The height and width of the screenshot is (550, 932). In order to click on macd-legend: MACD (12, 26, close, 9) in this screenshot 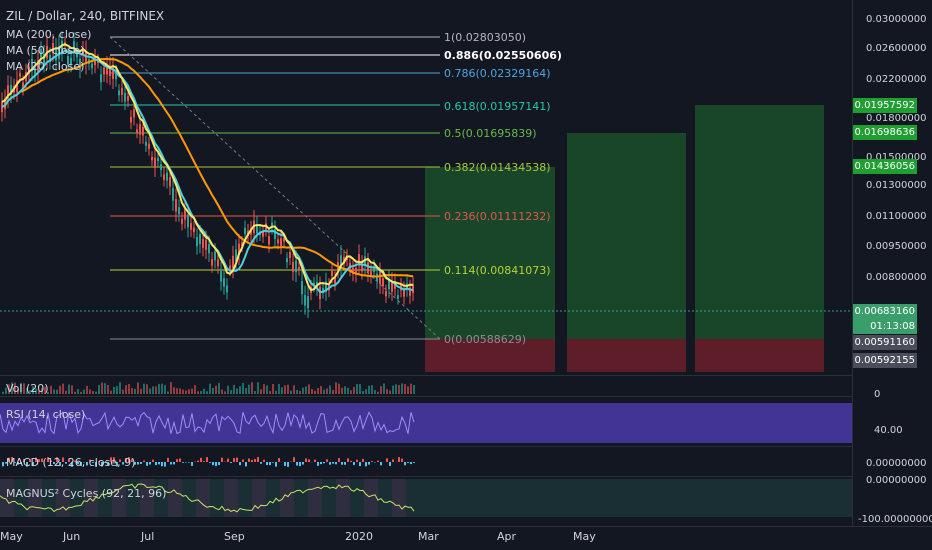, I will do `click(71, 462)`.